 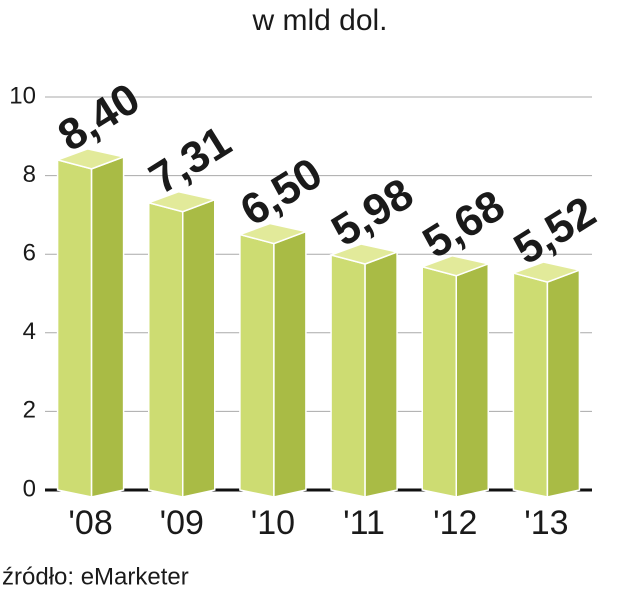 What do you see at coordinates (364, 523) in the screenshot?
I see `x-tick-label: '11` at bounding box center [364, 523].